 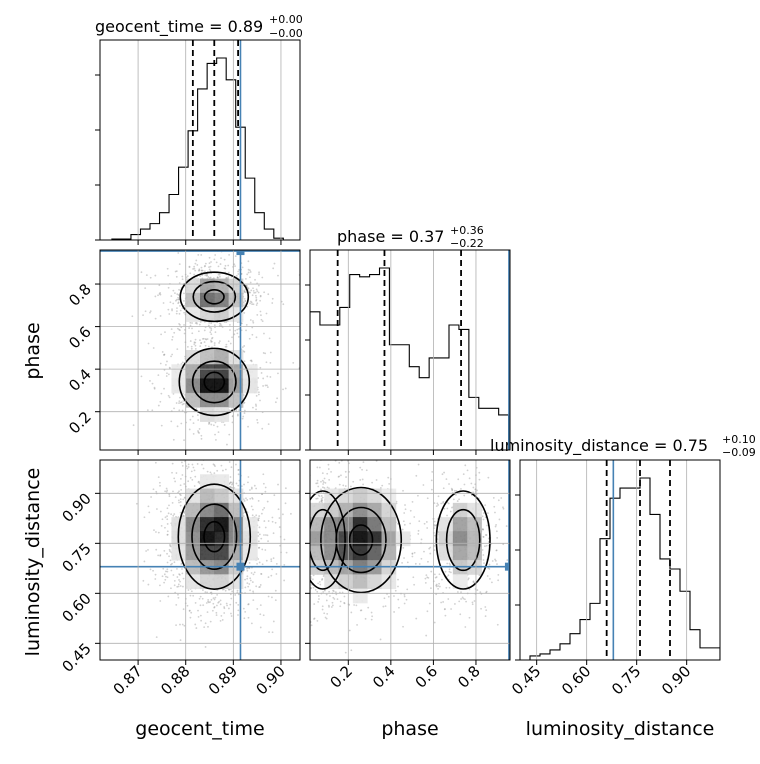 What do you see at coordinates (361, 540) in the screenshot?
I see `contour-line` at bounding box center [361, 540].